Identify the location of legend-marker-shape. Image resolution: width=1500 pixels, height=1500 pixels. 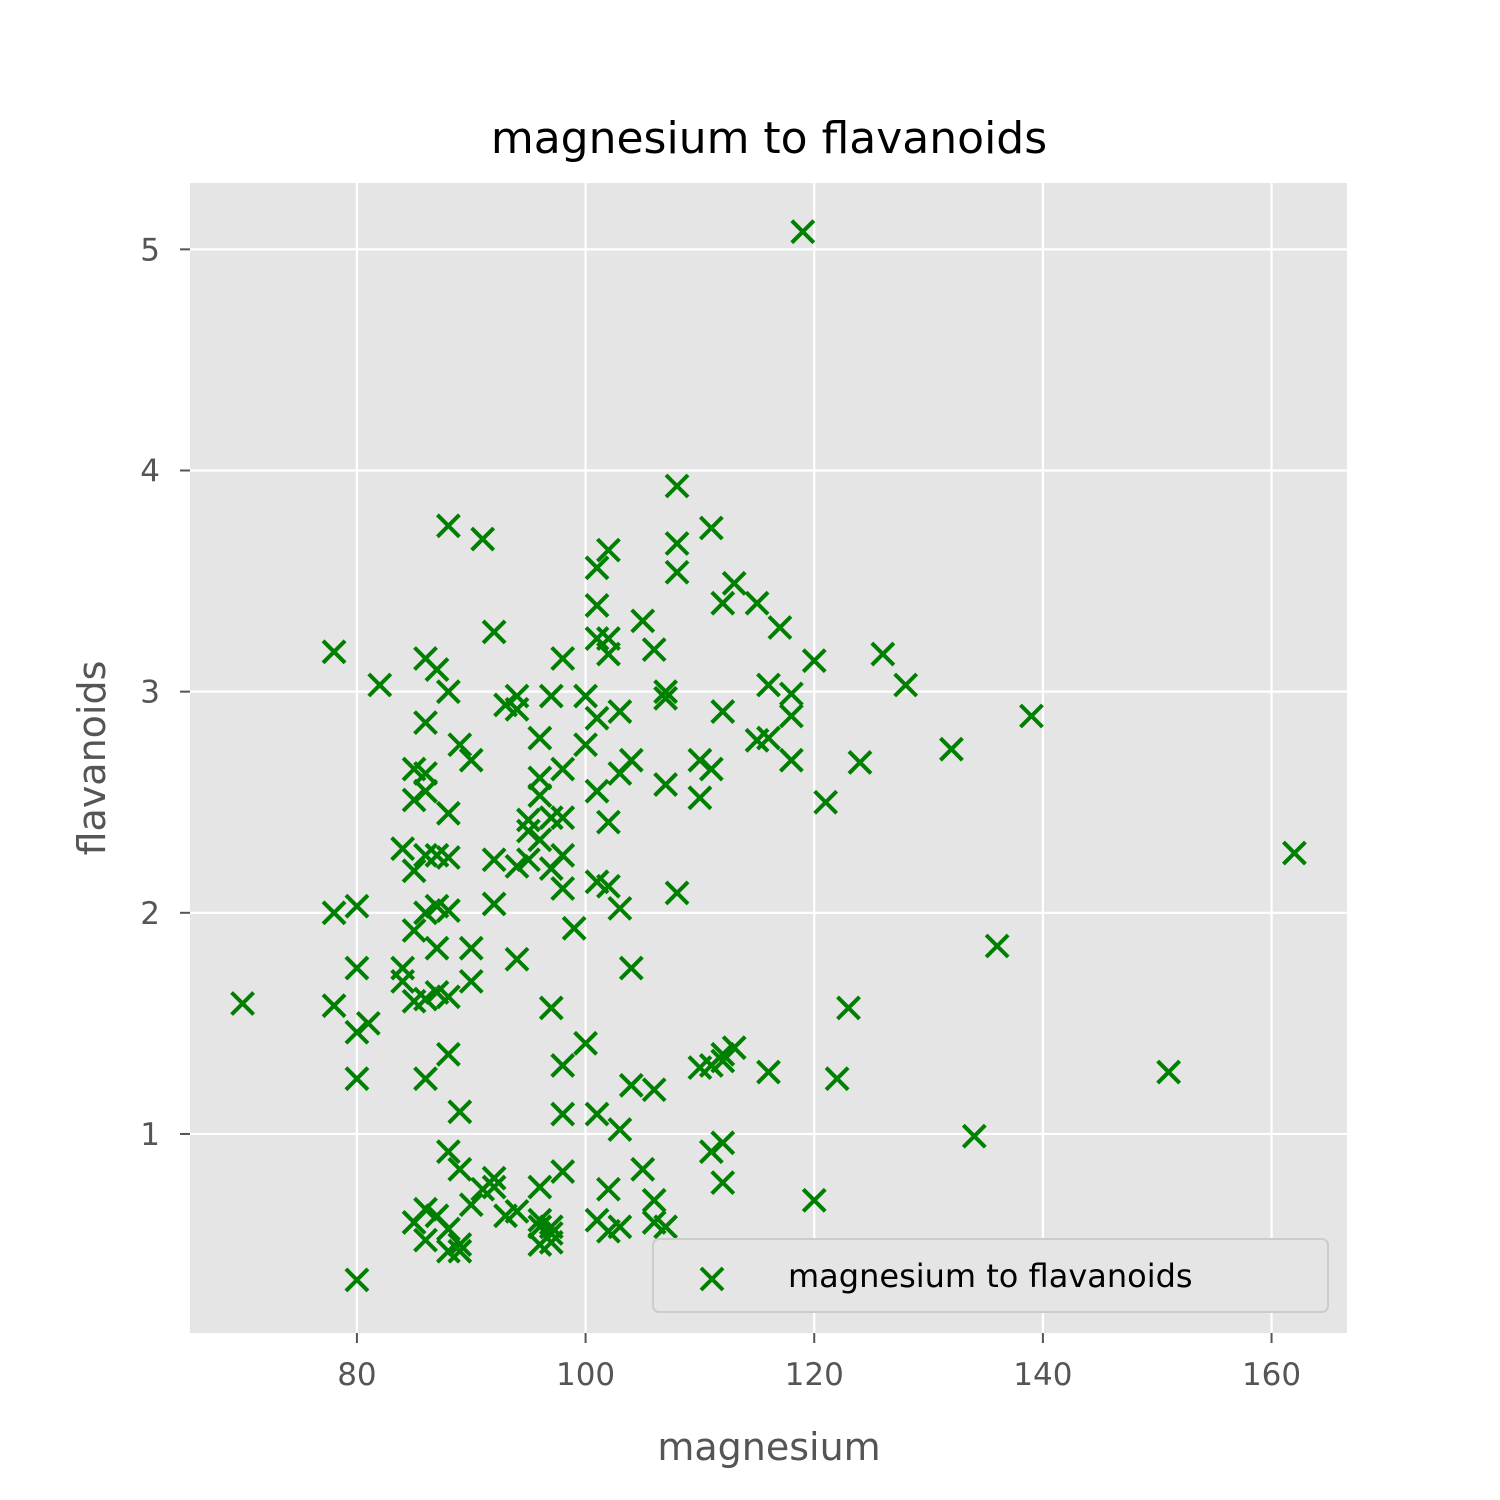
(712, 1279).